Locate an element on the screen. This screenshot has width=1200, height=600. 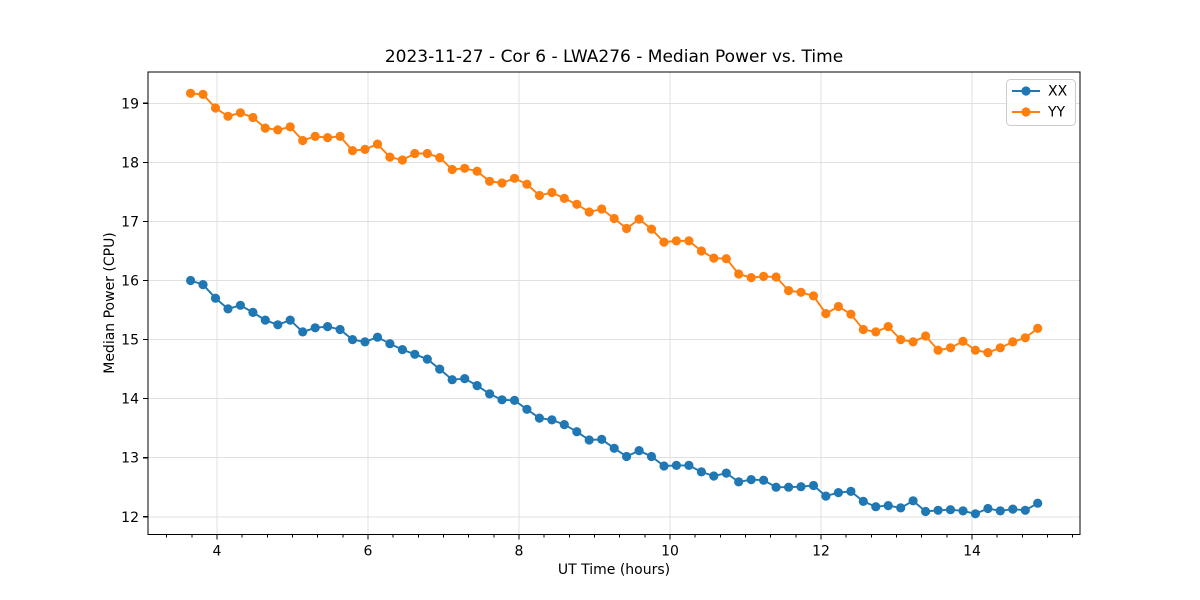
y-tick-label: 12 is located at coordinates (130, 518).